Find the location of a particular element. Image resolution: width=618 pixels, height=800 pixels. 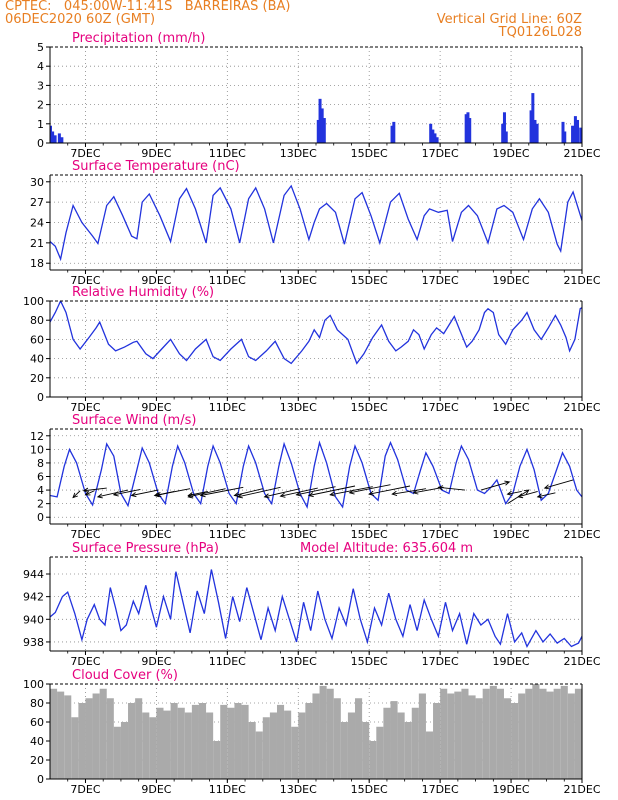

pressure-ytick-label: 938 is located at coordinates (33, 642).